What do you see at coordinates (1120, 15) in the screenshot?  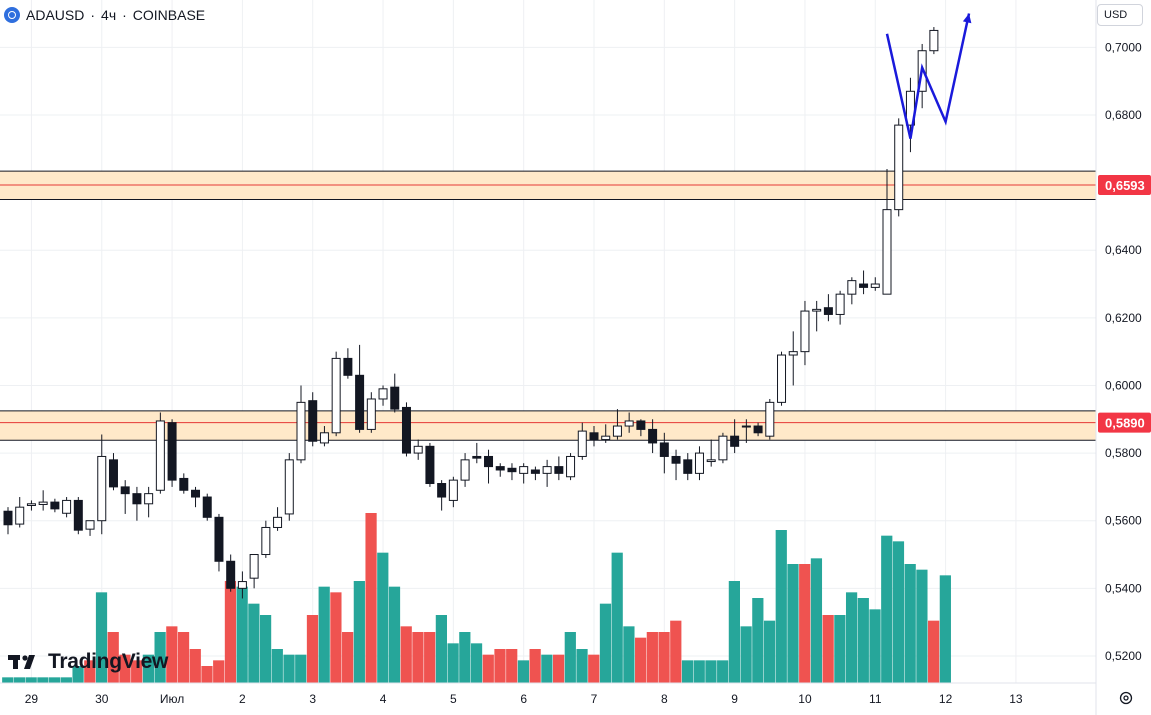 I see `currency-button: USD` at bounding box center [1120, 15].